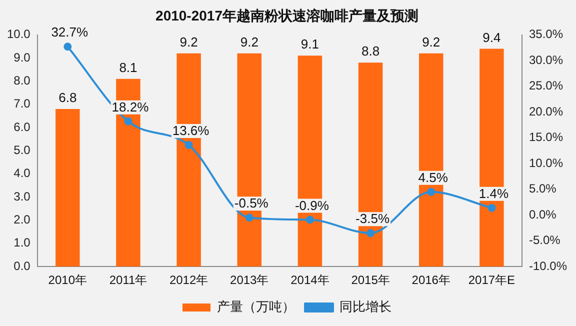 The width and height of the screenshot is (576, 326). Describe the element at coordinates (493, 193) in the screenshot. I see `data-label: 1.4%` at that location.